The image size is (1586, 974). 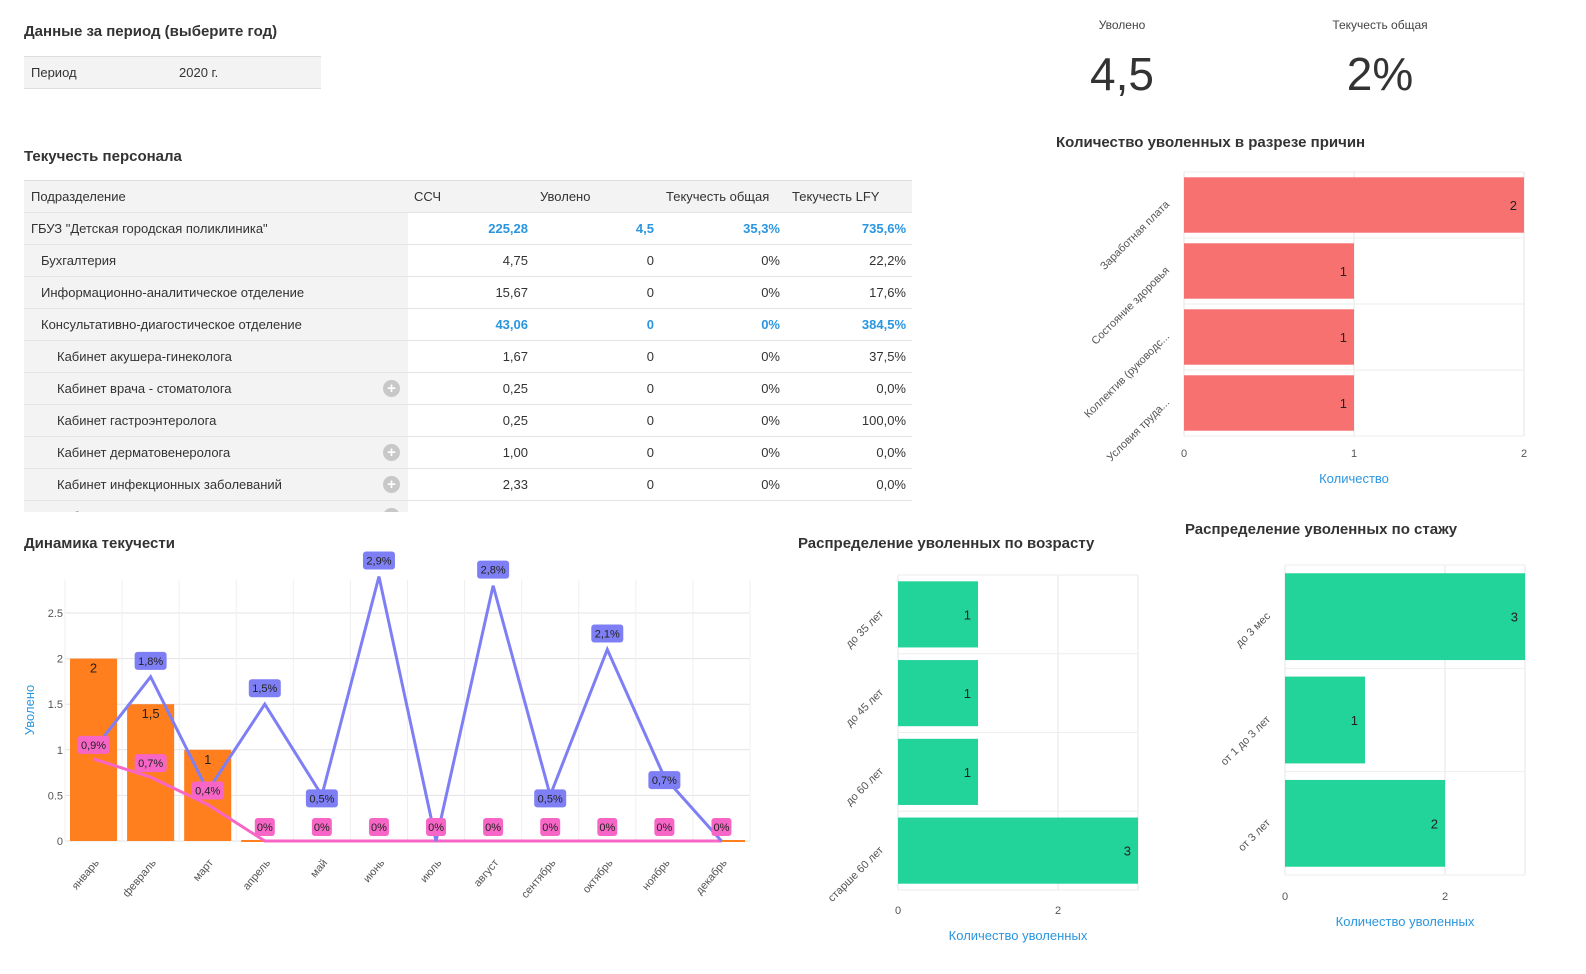 What do you see at coordinates (511, 324) in the screenshot?
I see `cell-headcount: 43,06` at bounding box center [511, 324].